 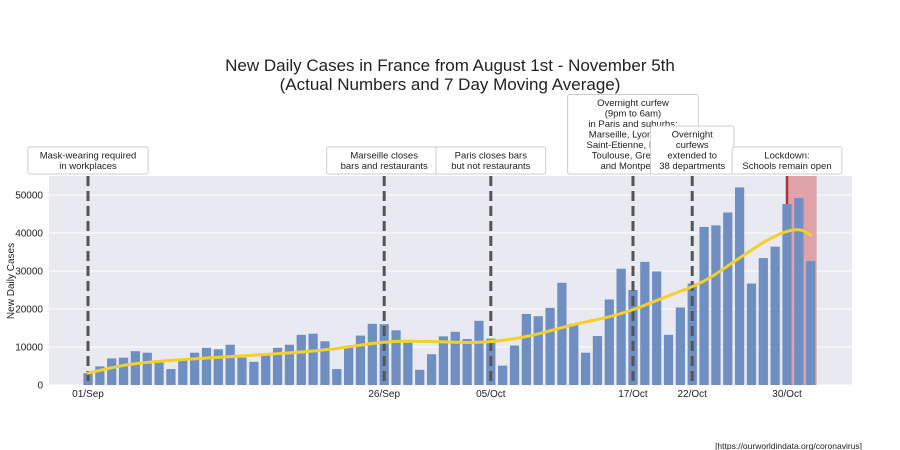 What do you see at coordinates (692, 166) in the screenshot?
I see `annotation-line: 38 departments` at bounding box center [692, 166].